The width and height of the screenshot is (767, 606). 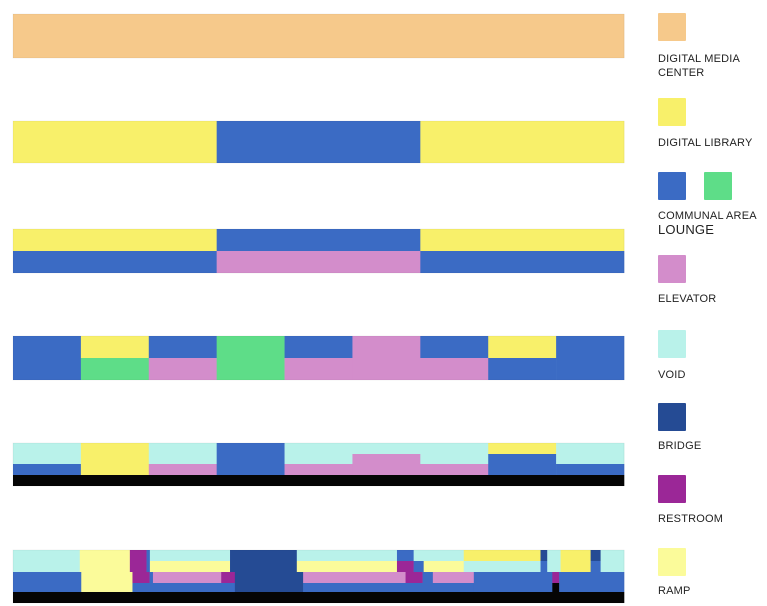 What do you see at coordinates (686, 229) in the screenshot?
I see `legend-label-lounge: LOUNGE` at bounding box center [686, 229].